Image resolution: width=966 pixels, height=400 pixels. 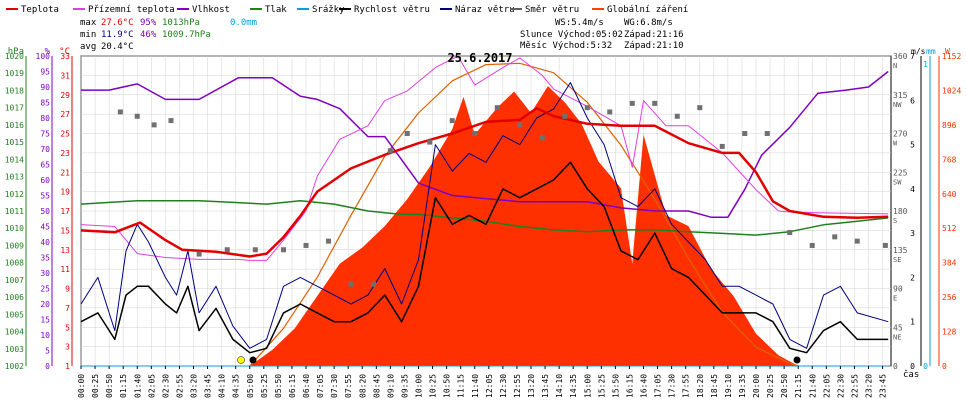 I want to click on pressure-tick-label: 1007, so click(x=14, y=280).